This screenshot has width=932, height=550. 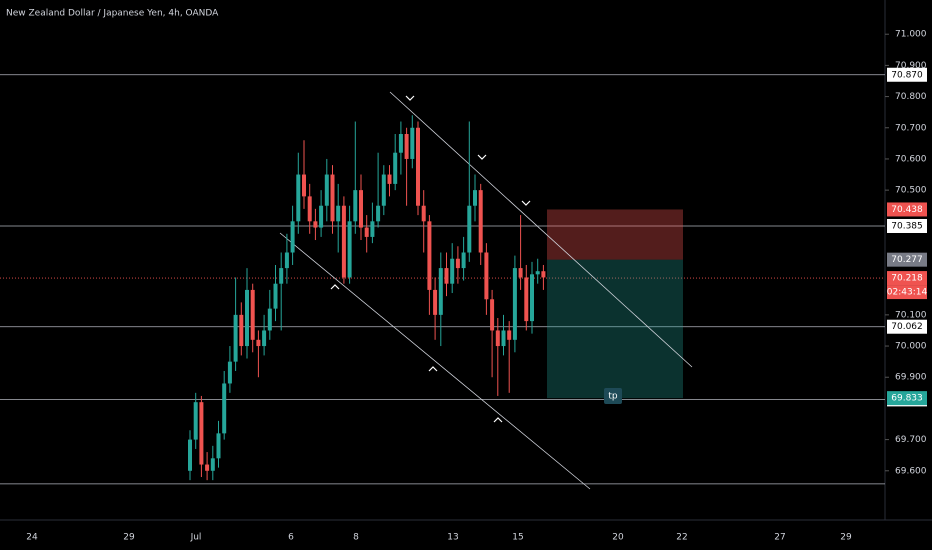 I want to click on x-tick-label: 15, so click(x=517, y=538).